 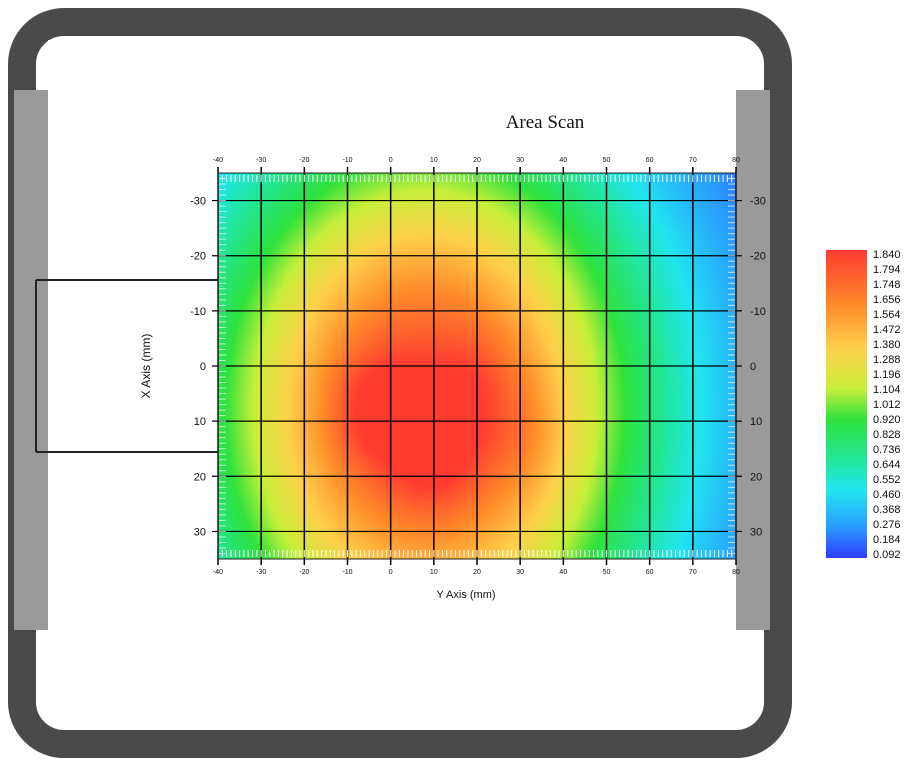 What do you see at coordinates (200, 532) in the screenshot?
I see `y-tick-label-left: 30` at bounding box center [200, 532].